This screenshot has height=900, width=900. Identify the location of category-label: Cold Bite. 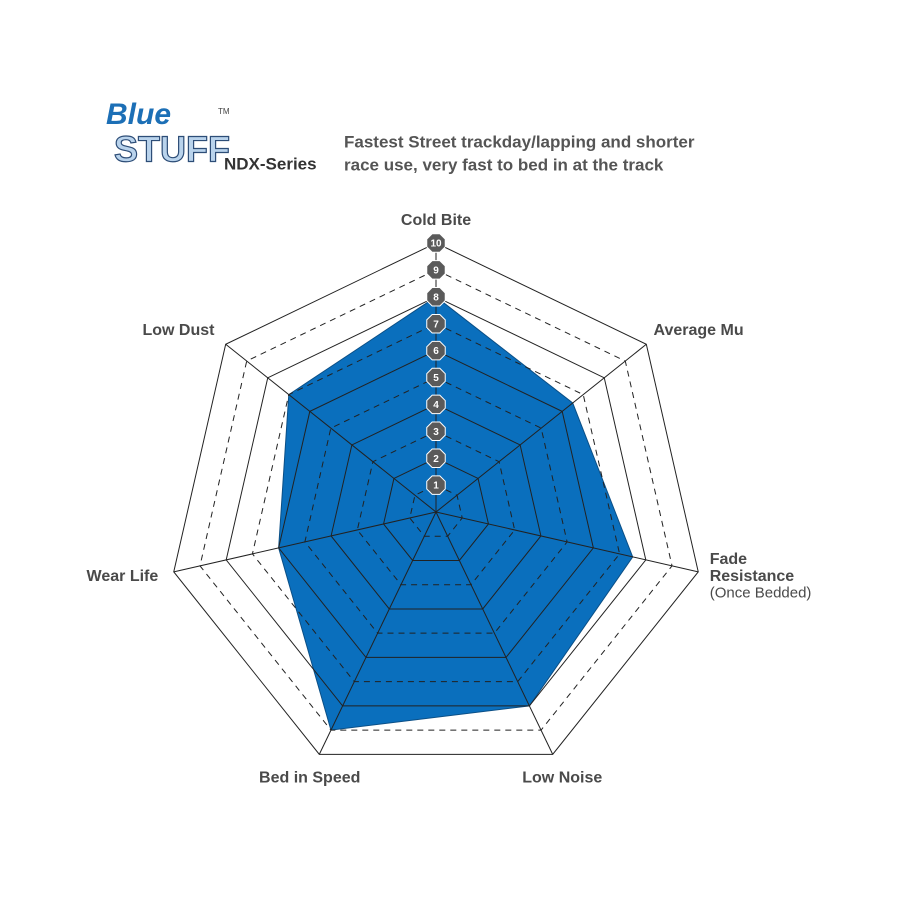
(436, 220).